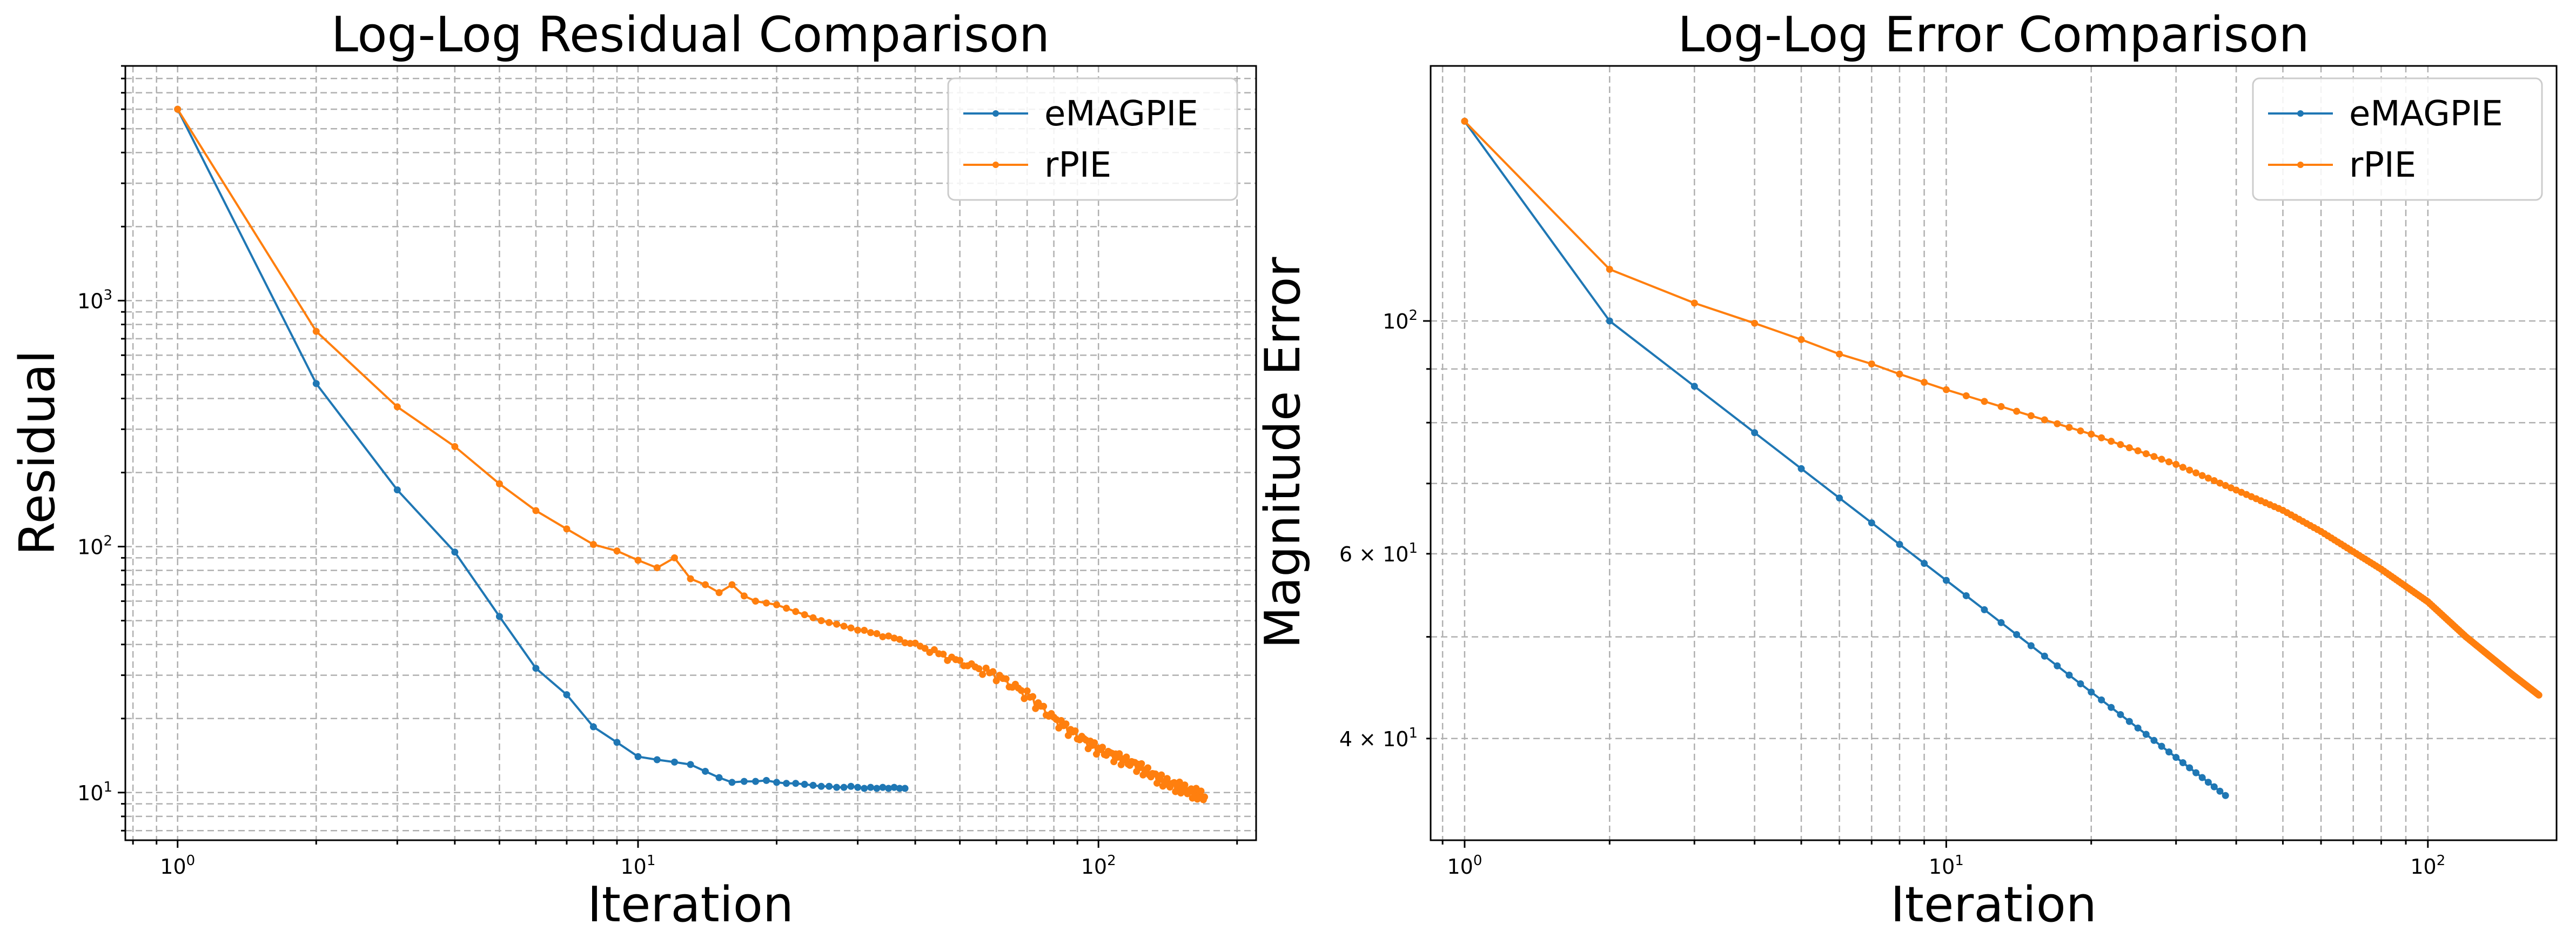 This screenshot has width=2576, height=951. I want to click on y-axis-label: Residual, so click(37, 452).